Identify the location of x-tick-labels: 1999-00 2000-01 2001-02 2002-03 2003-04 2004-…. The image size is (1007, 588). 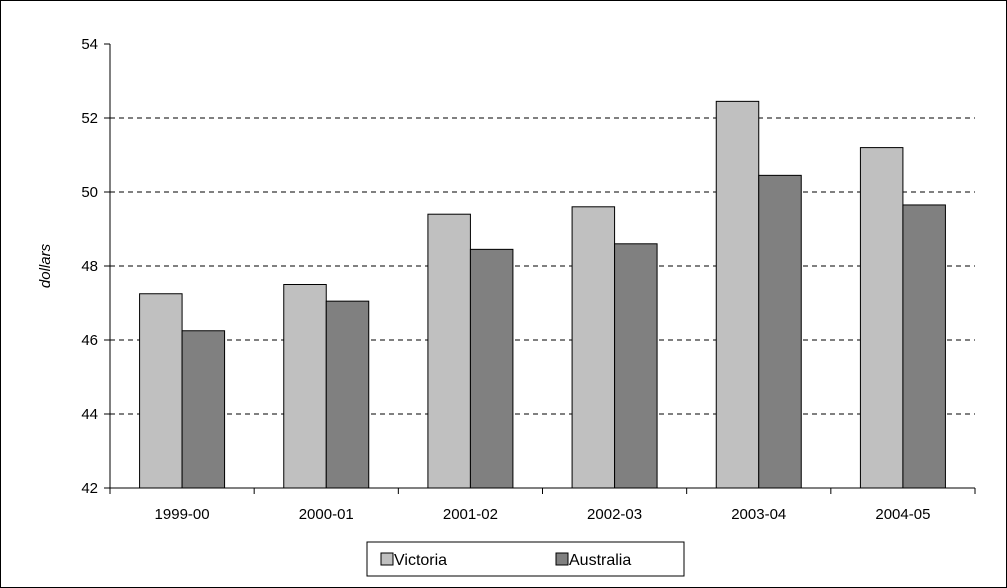
(543, 514).